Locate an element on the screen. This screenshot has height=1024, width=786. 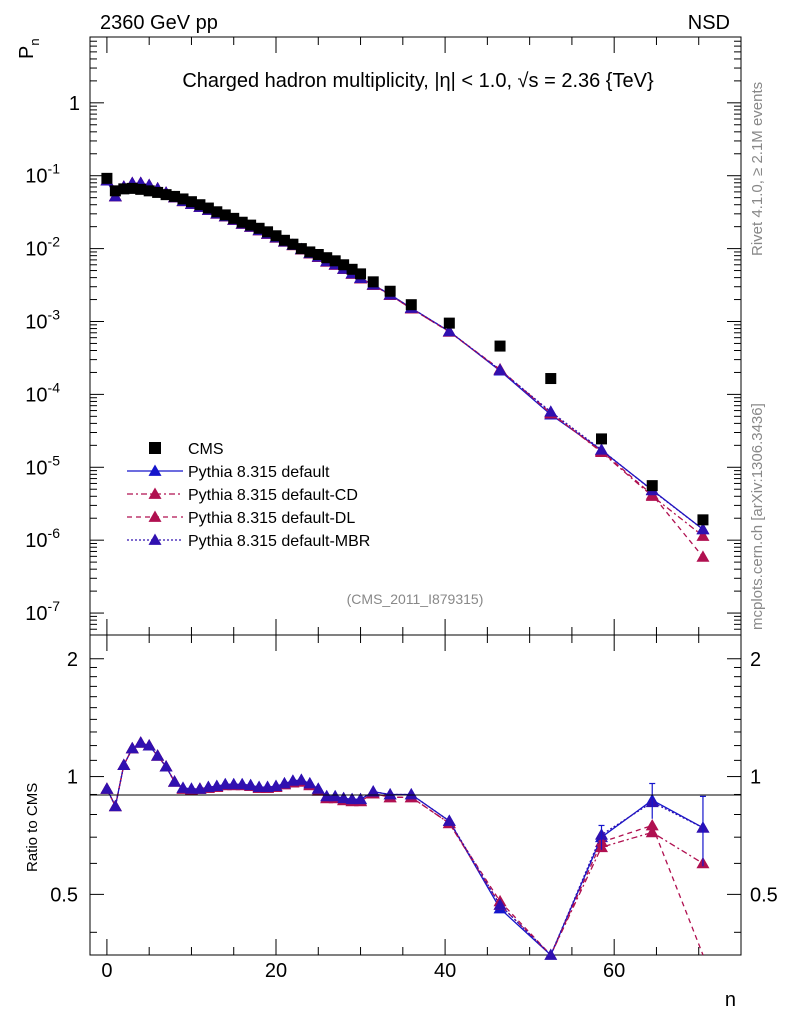
legend-marker-square is located at coordinates (155, 448).